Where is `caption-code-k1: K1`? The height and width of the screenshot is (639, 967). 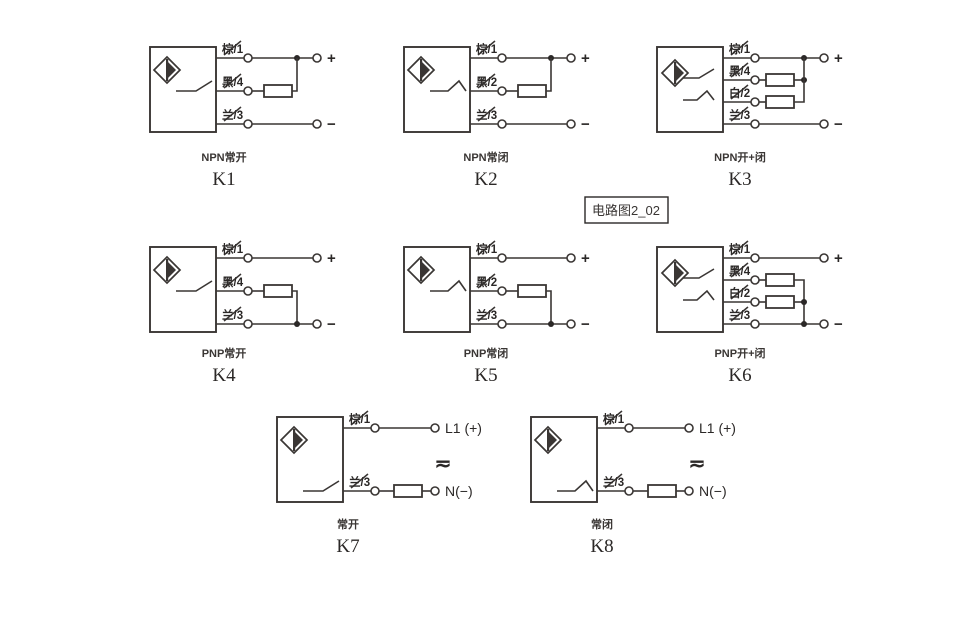
caption-code-k1: K1 is located at coordinates (223, 179).